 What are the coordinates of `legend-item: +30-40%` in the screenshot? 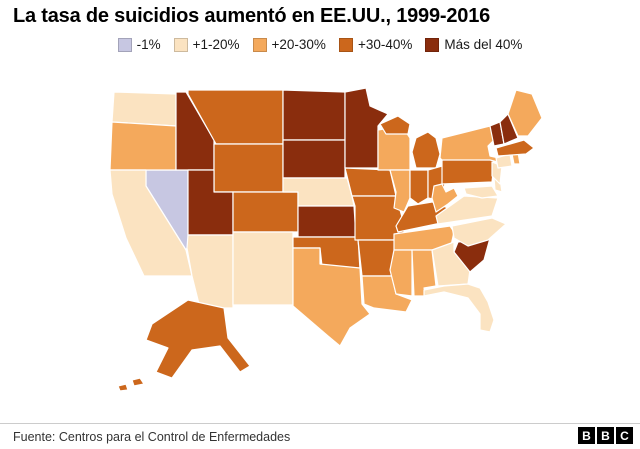 It's located at (375, 44).